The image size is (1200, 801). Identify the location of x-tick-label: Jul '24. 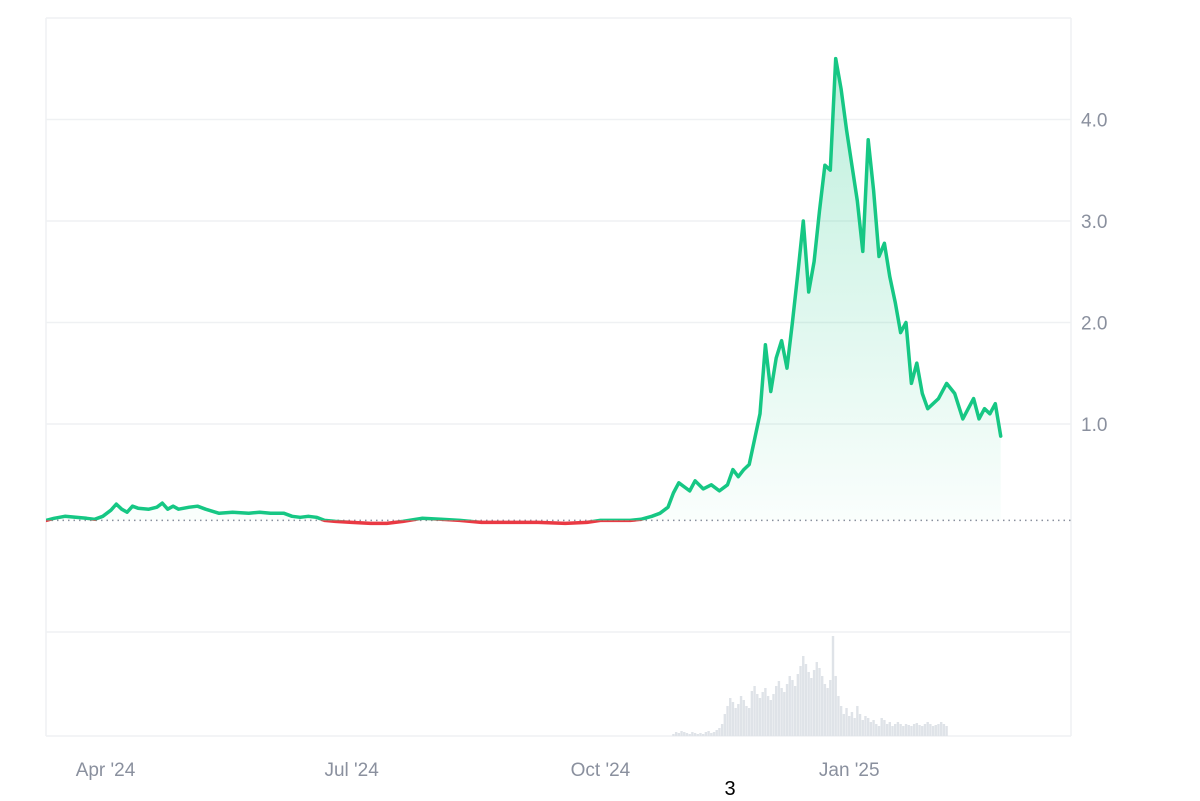
(351, 770).